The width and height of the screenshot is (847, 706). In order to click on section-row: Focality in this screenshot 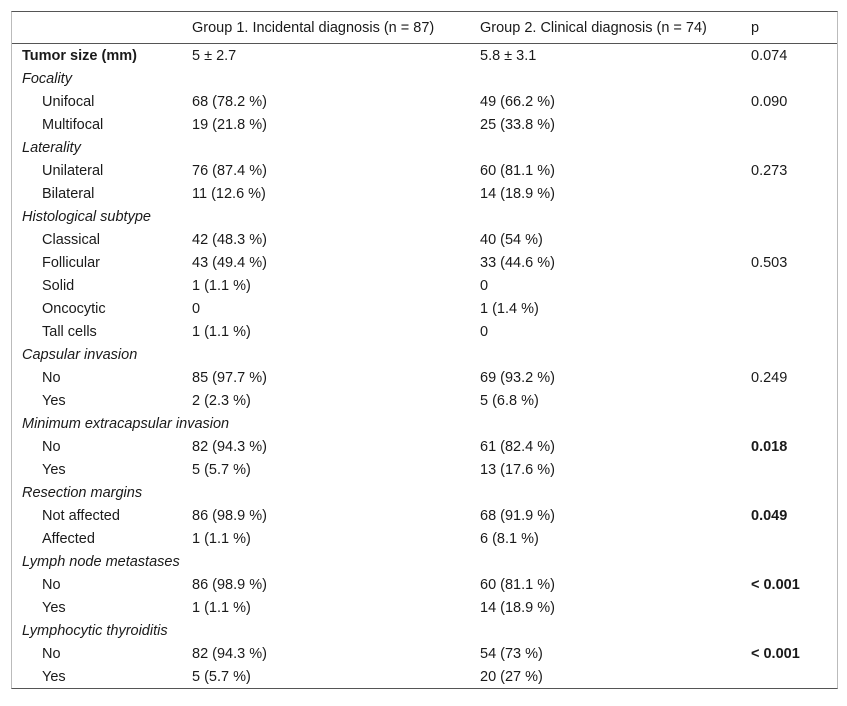, I will do `click(424, 78)`.